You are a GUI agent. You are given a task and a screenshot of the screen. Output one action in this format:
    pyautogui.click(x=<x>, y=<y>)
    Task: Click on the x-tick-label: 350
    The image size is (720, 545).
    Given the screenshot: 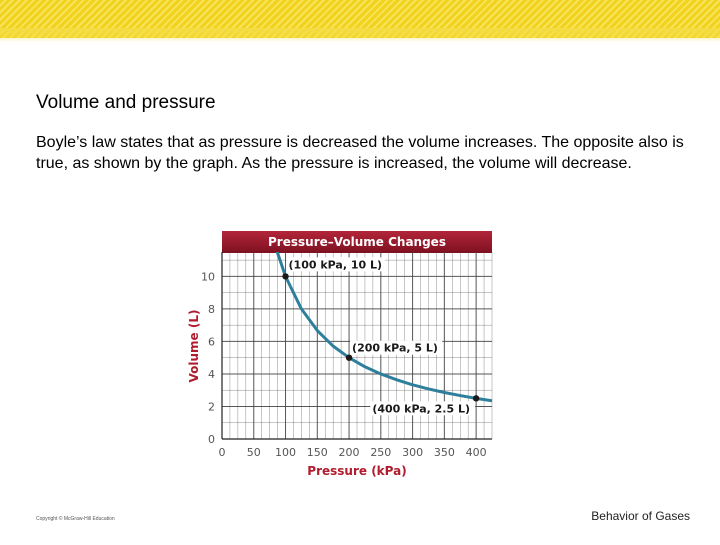 What is the action you would take?
    pyautogui.click(x=444, y=452)
    